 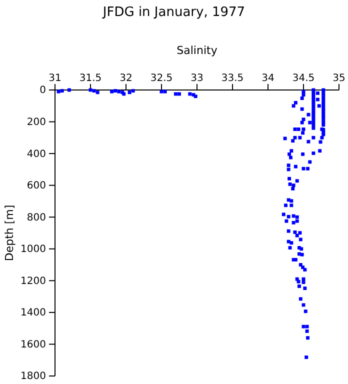 I want to click on y-tick-label: 400, so click(x=36, y=154).